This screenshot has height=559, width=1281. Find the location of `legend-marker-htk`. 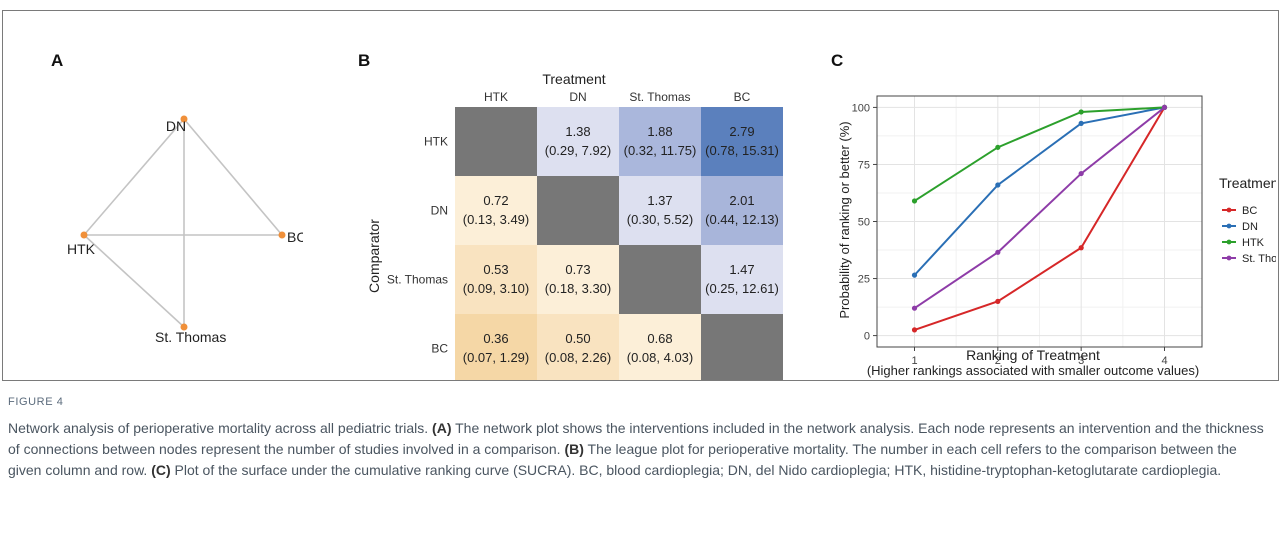

legend-marker-htk is located at coordinates (1229, 242).